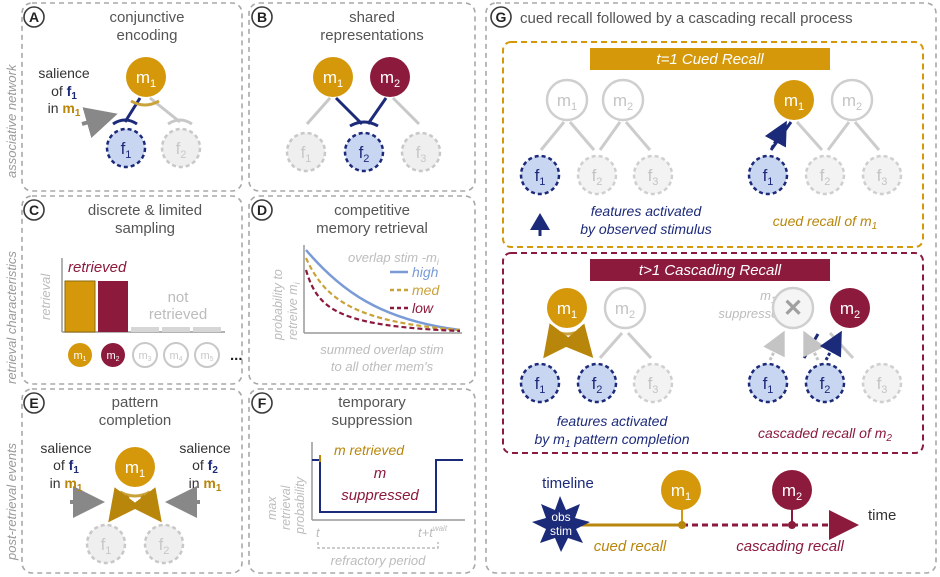  Describe the element at coordinates (561, 531) in the screenshot. I see `stim-label: stim` at that location.